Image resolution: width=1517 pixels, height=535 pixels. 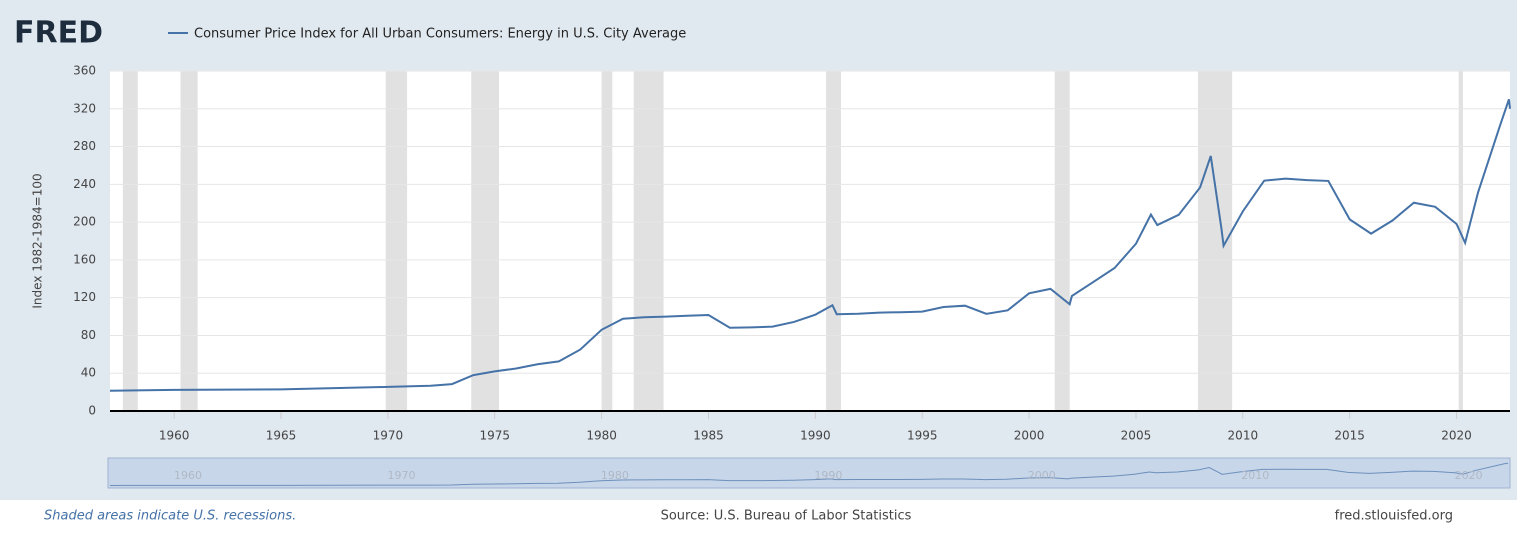 I want to click on navigator-tick-label: 2000, so click(x=1042, y=475).